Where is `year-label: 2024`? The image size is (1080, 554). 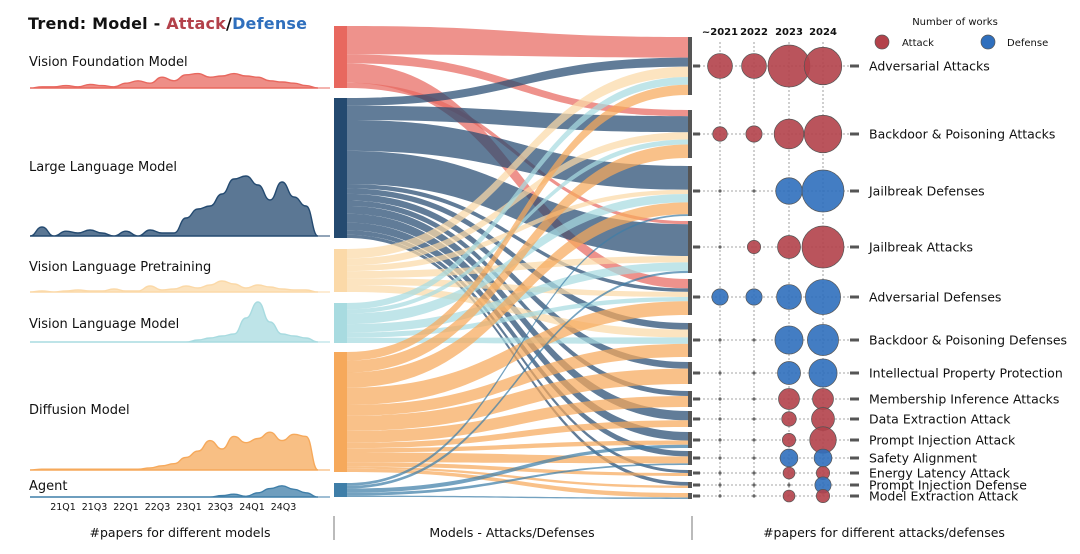 year-label: 2024 is located at coordinates (823, 32).